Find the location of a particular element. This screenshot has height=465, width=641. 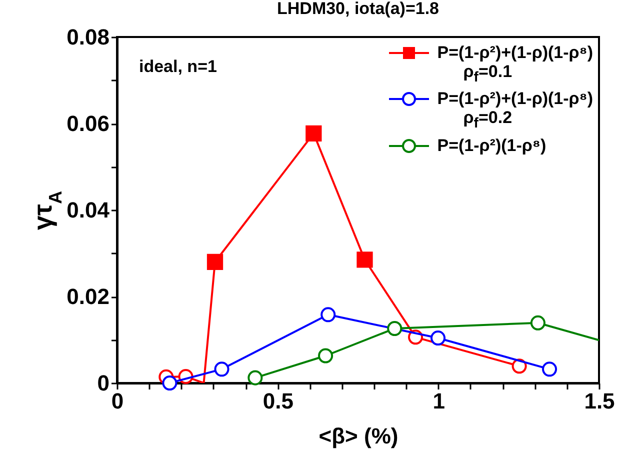

x-tick-label: 1 is located at coordinates (438, 401).